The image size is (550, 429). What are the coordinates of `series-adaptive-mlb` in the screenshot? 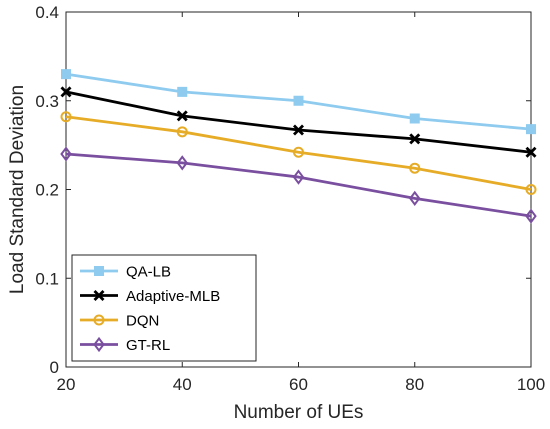 It's located at (298, 122).